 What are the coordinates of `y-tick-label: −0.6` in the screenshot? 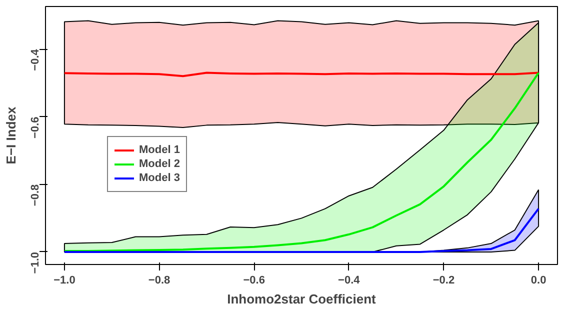 It's located at (36, 127).